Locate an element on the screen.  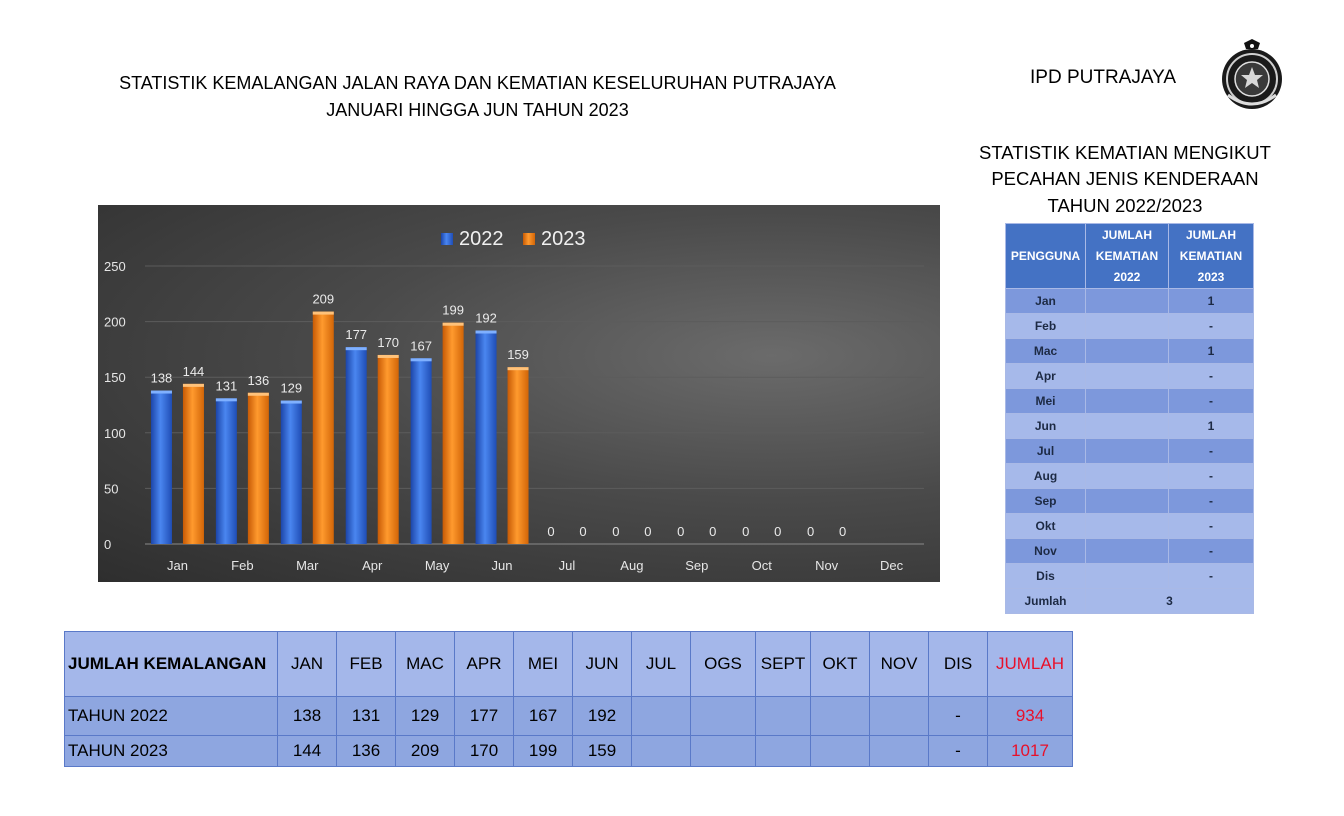
fatality-month: Sep is located at coordinates (1045, 501).